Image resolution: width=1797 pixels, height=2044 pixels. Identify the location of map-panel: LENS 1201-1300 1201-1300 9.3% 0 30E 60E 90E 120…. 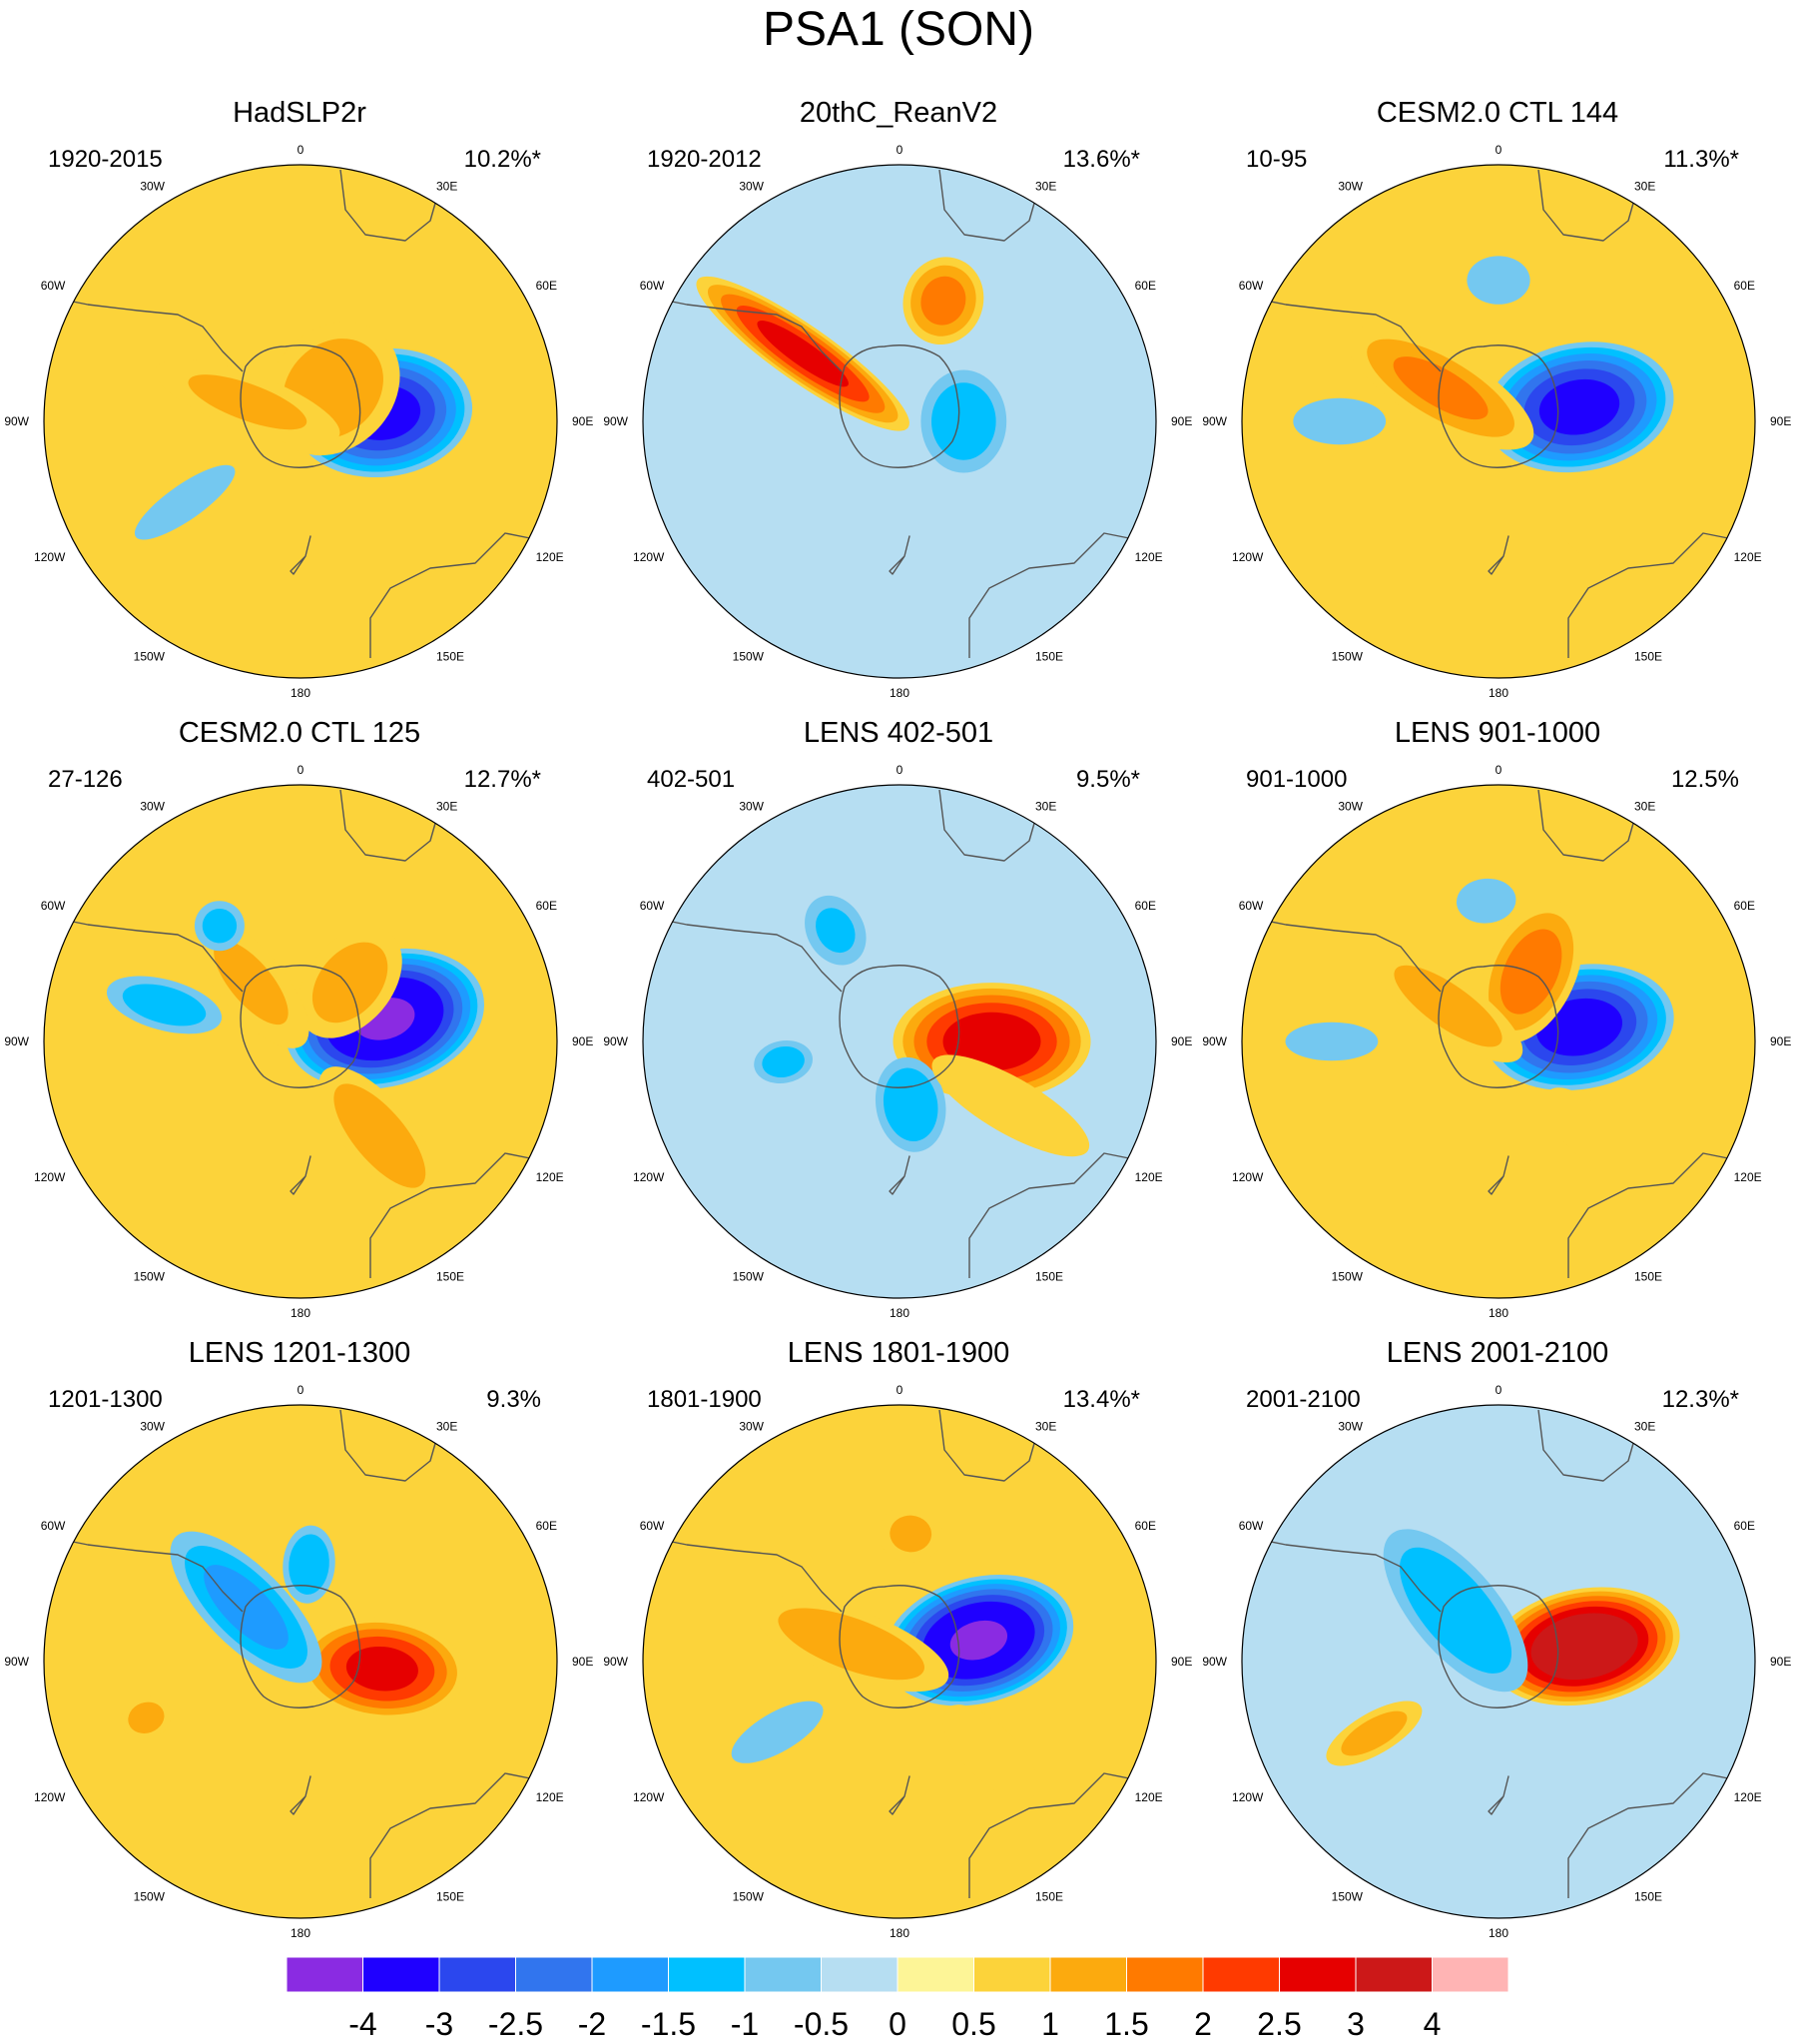
(299, 1644).